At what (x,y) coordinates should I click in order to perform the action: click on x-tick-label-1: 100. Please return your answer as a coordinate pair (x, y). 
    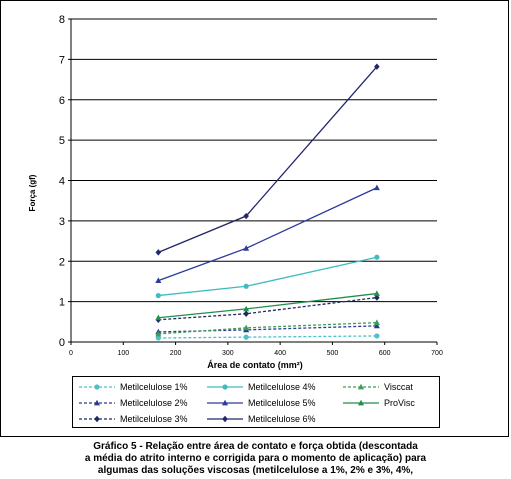
    Looking at the image, I should click on (123, 353).